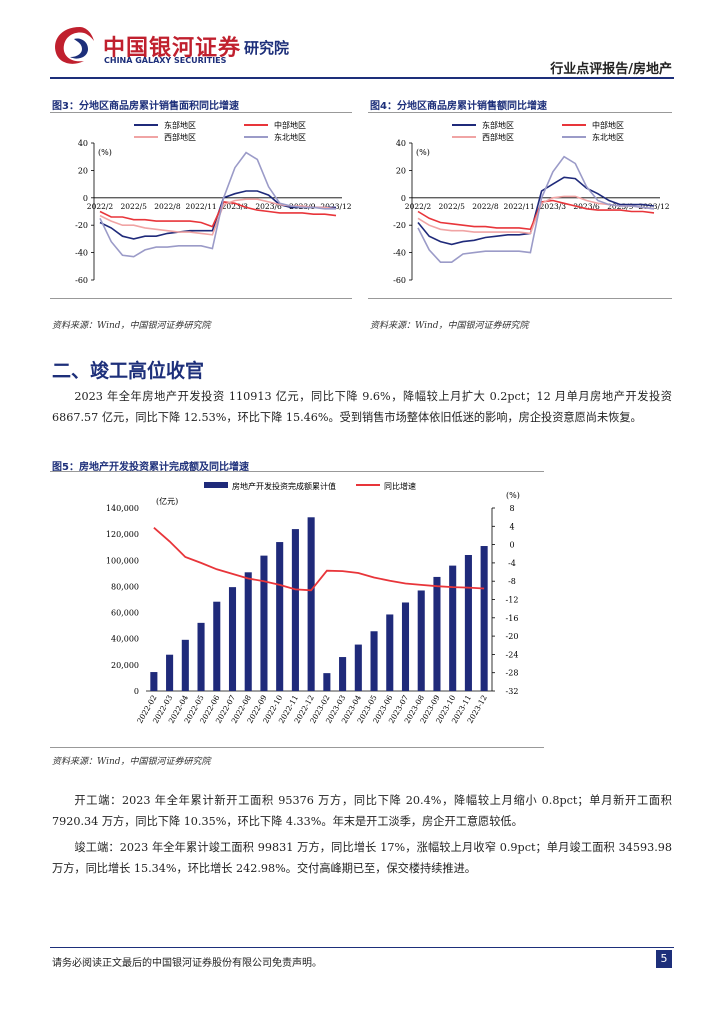 Image resolution: width=724 pixels, height=1024 pixels. What do you see at coordinates (399, 280) in the screenshot?
I see `fig4-y-tick-label: -60` at bounding box center [399, 280].